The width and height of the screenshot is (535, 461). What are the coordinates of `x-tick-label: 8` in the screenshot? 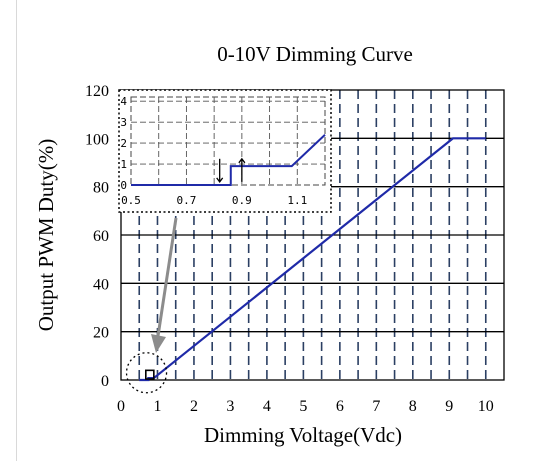 It's located at (413, 406).